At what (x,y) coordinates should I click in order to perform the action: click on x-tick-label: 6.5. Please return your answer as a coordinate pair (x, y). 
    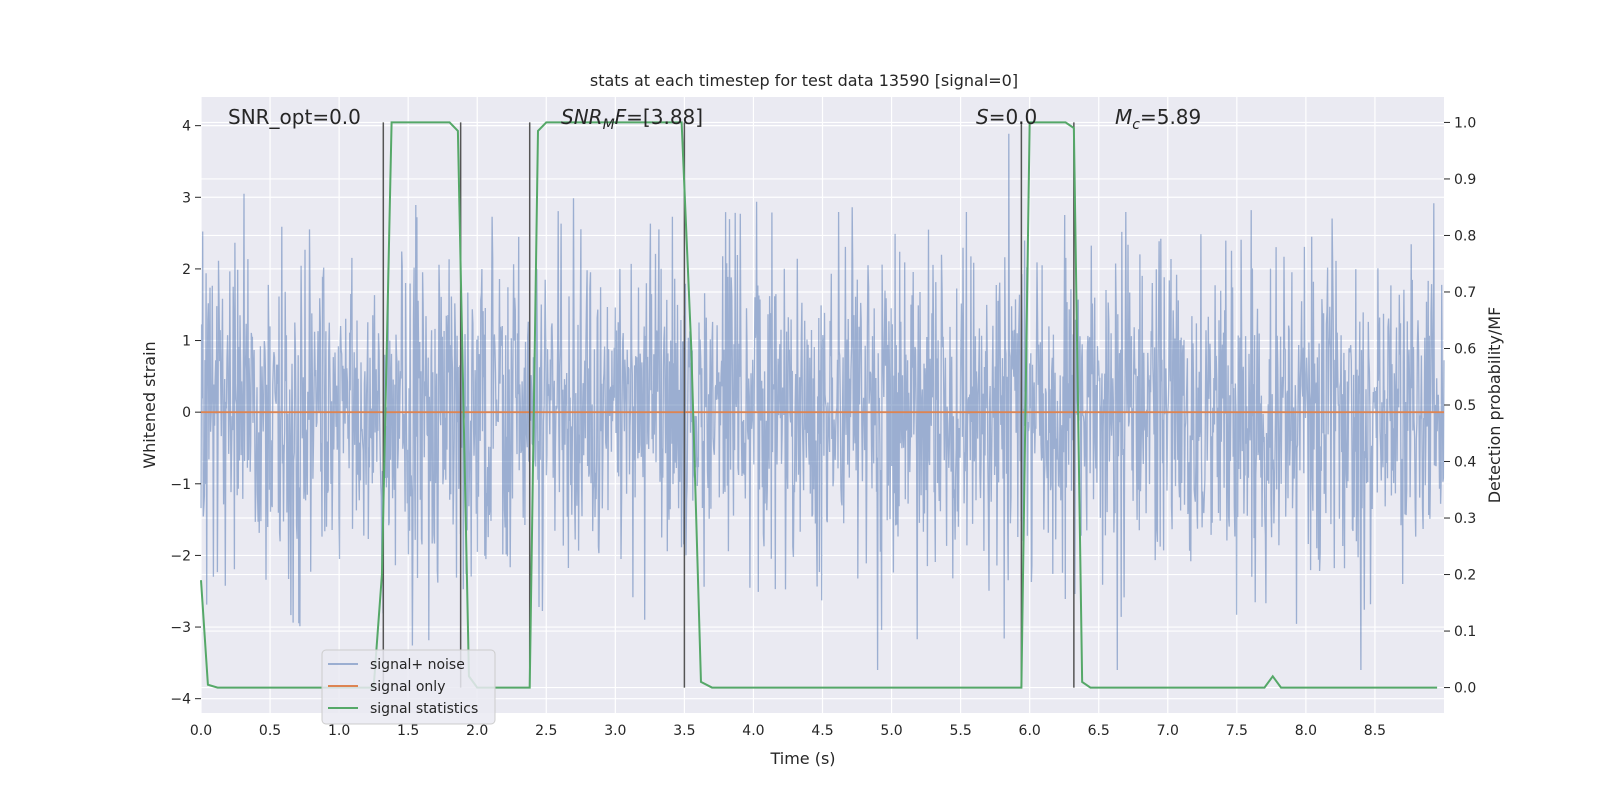
    Looking at the image, I should click on (1099, 731).